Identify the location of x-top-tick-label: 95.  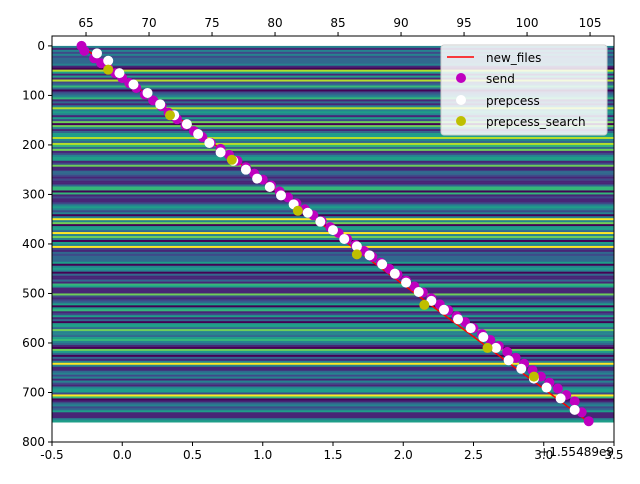
(463, 23).